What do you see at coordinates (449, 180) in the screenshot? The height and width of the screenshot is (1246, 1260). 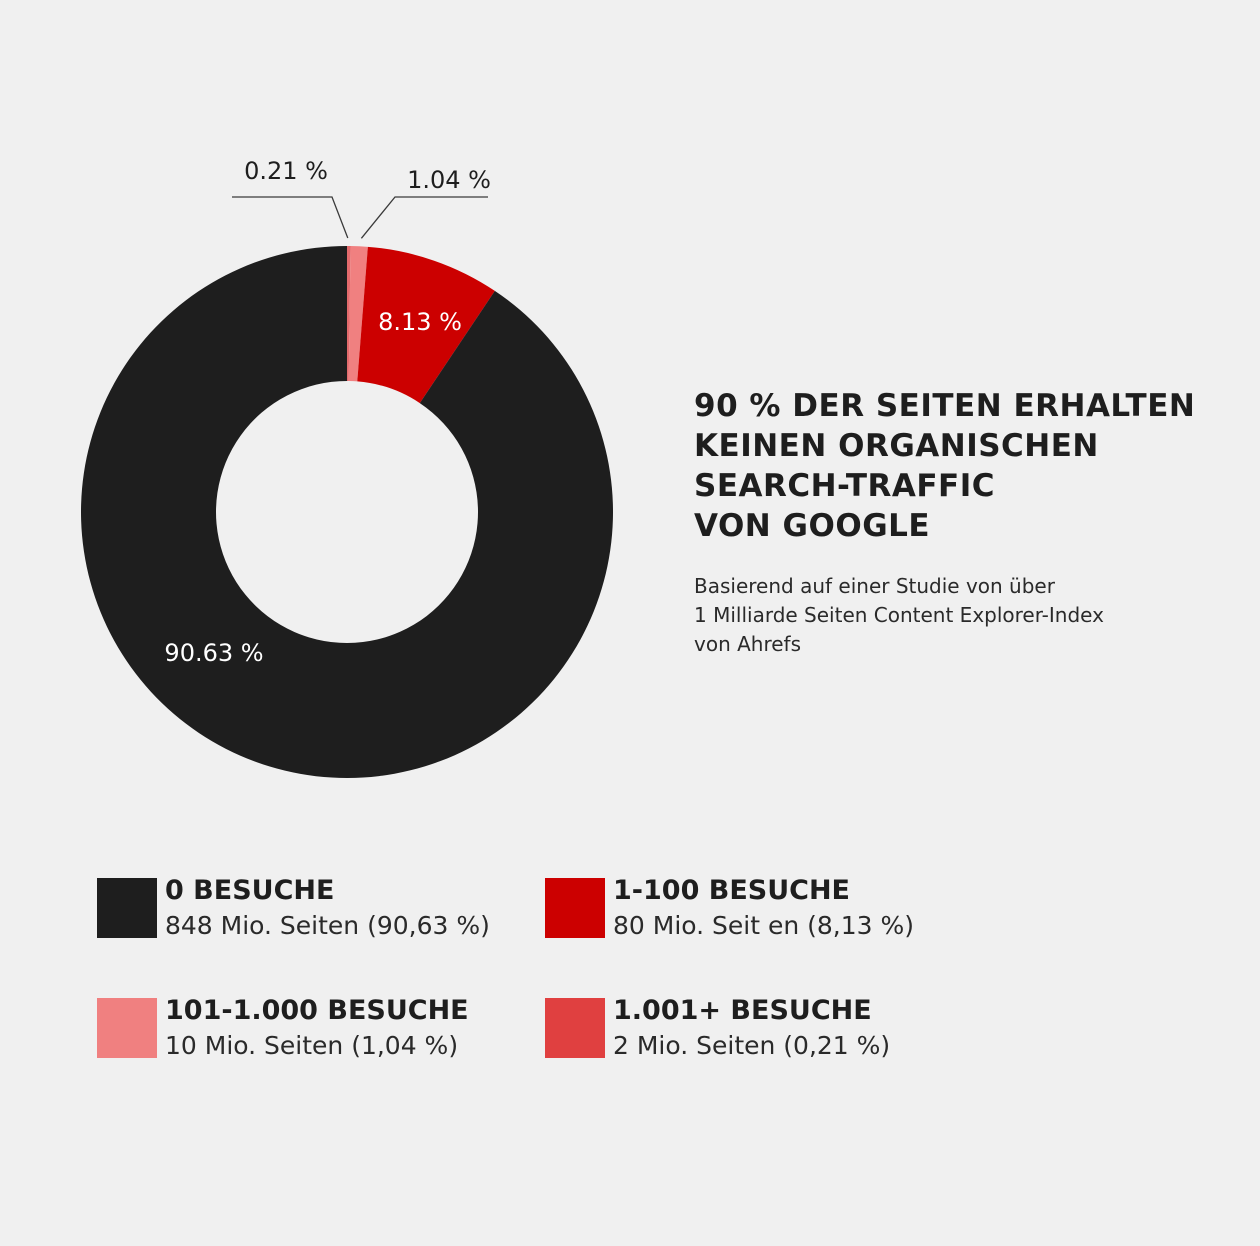 I see `slice-label-101-1-000-besuche: 1.04 %` at bounding box center [449, 180].